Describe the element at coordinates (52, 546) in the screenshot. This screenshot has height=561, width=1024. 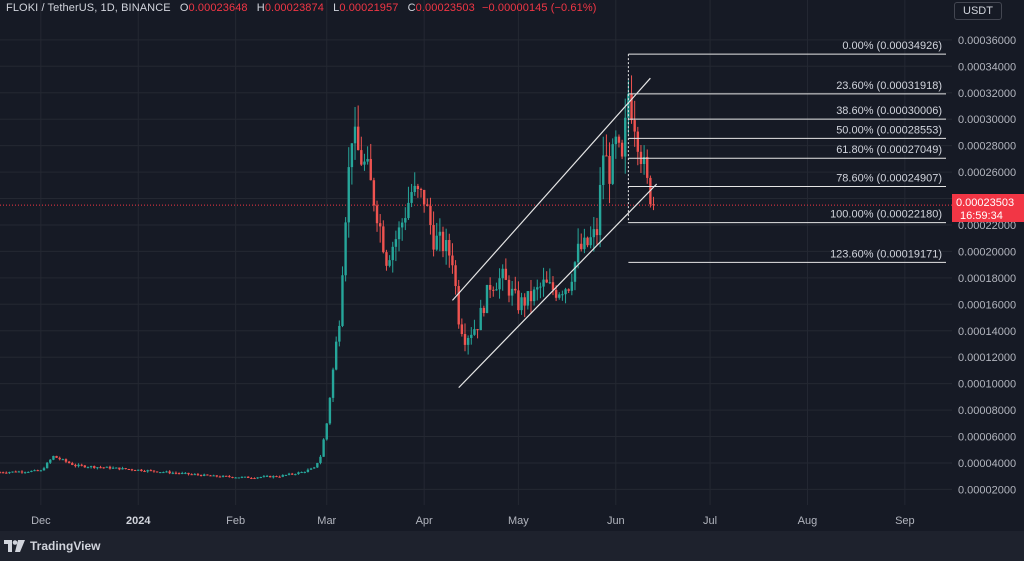
I see `tradingview-brand: TradingView` at that location.